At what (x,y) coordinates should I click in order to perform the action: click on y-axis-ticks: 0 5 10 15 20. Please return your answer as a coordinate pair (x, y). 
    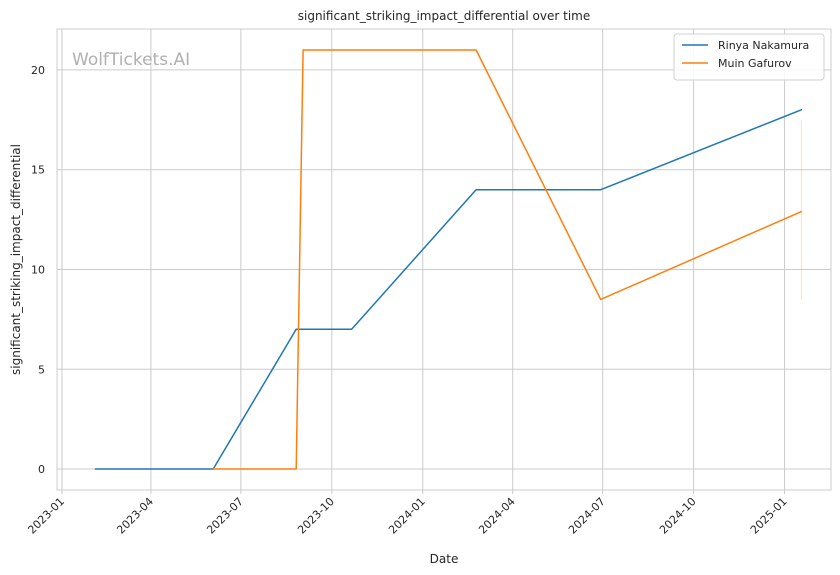
    Looking at the image, I should click on (38, 270).